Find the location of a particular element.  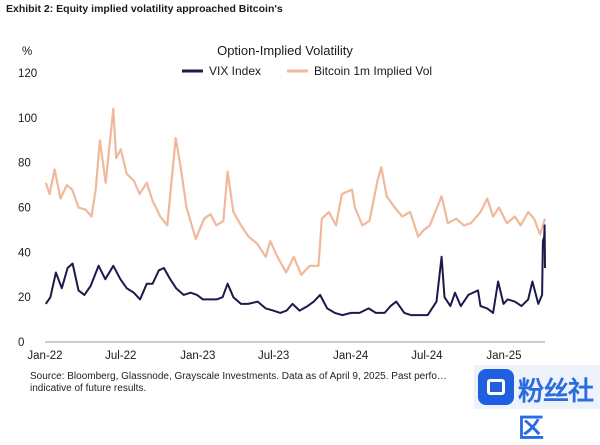

x-tick-label: Jan-23 is located at coordinates (197, 356).